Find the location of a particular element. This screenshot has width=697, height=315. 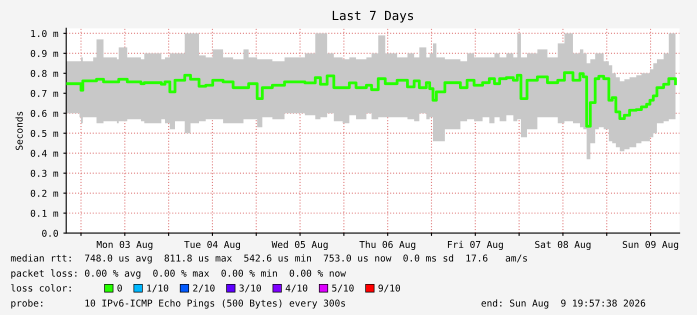

y-tick-label: 0.1 m is located at coordinates (44, 213).